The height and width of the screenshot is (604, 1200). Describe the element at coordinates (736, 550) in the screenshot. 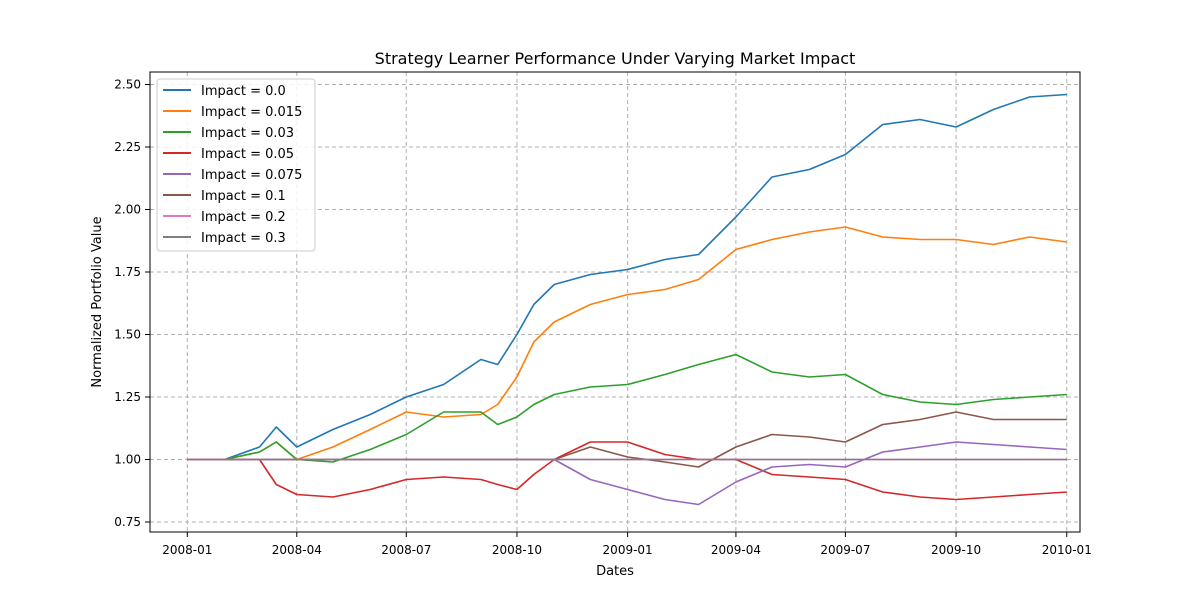

I see `x-tick-label: 2009-04` at that location.